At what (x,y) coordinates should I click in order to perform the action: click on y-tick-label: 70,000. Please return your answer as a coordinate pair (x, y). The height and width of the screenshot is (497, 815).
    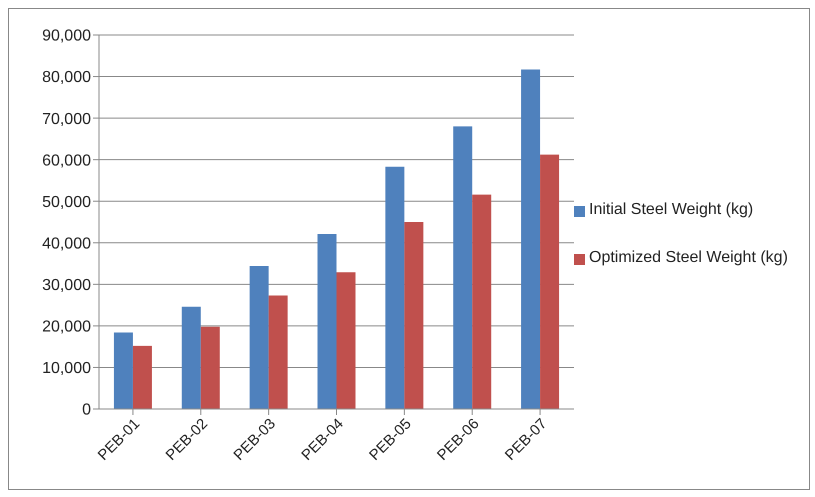
    Looking at the image, I should click on (67, 119).